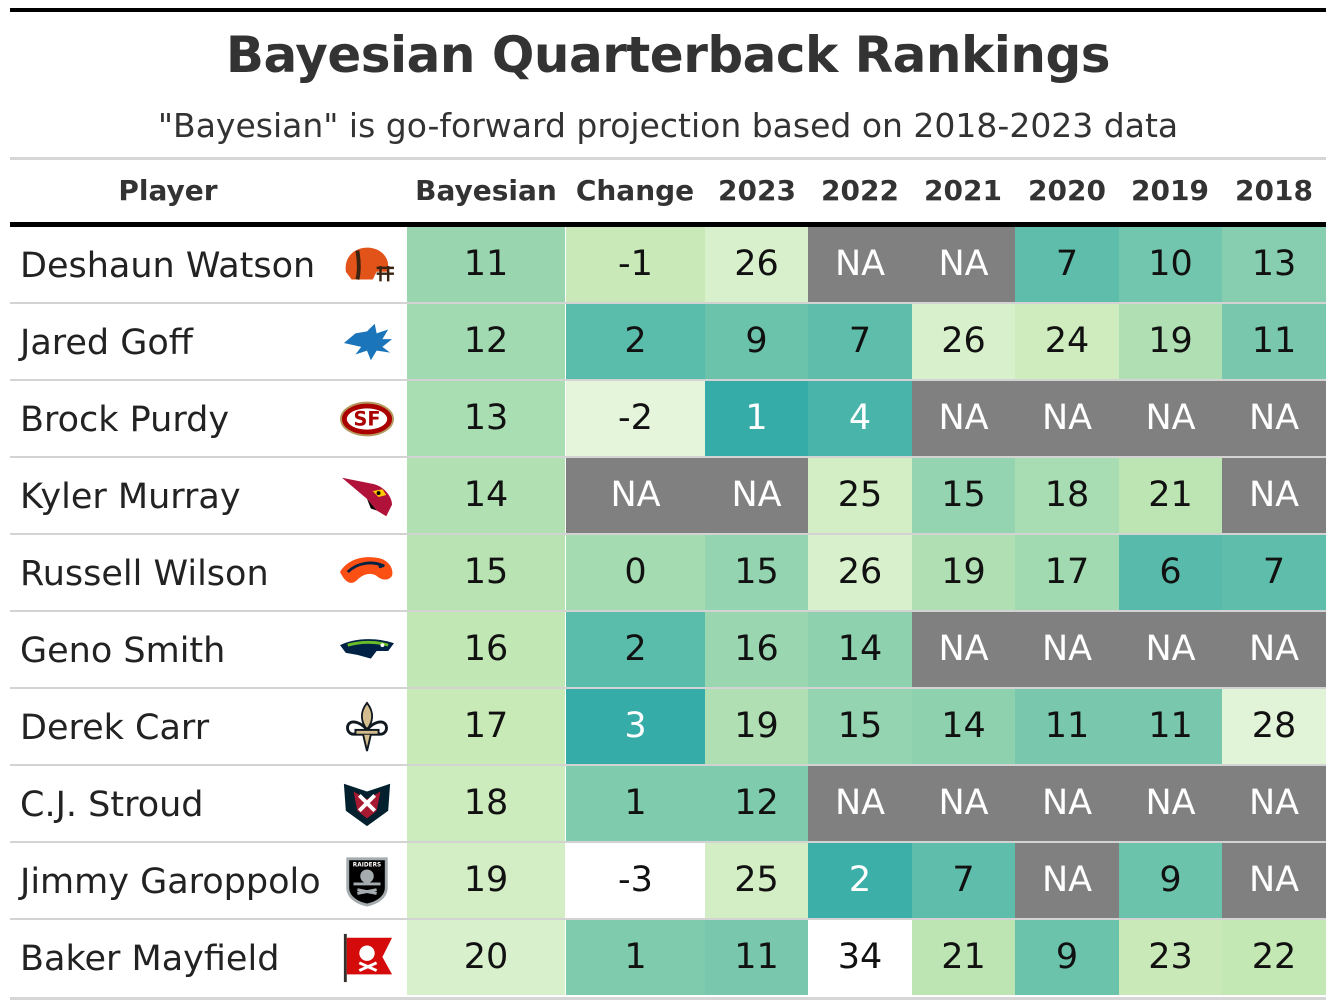 The width and height of the screenshot is (1336, 1008). Describe the element at coordinates (668, 881) in the screenshot. I see `table-row: Jimmy Garoppolo RAIDERS 19 -3 25 2 7 NA 9 NA` at that location.